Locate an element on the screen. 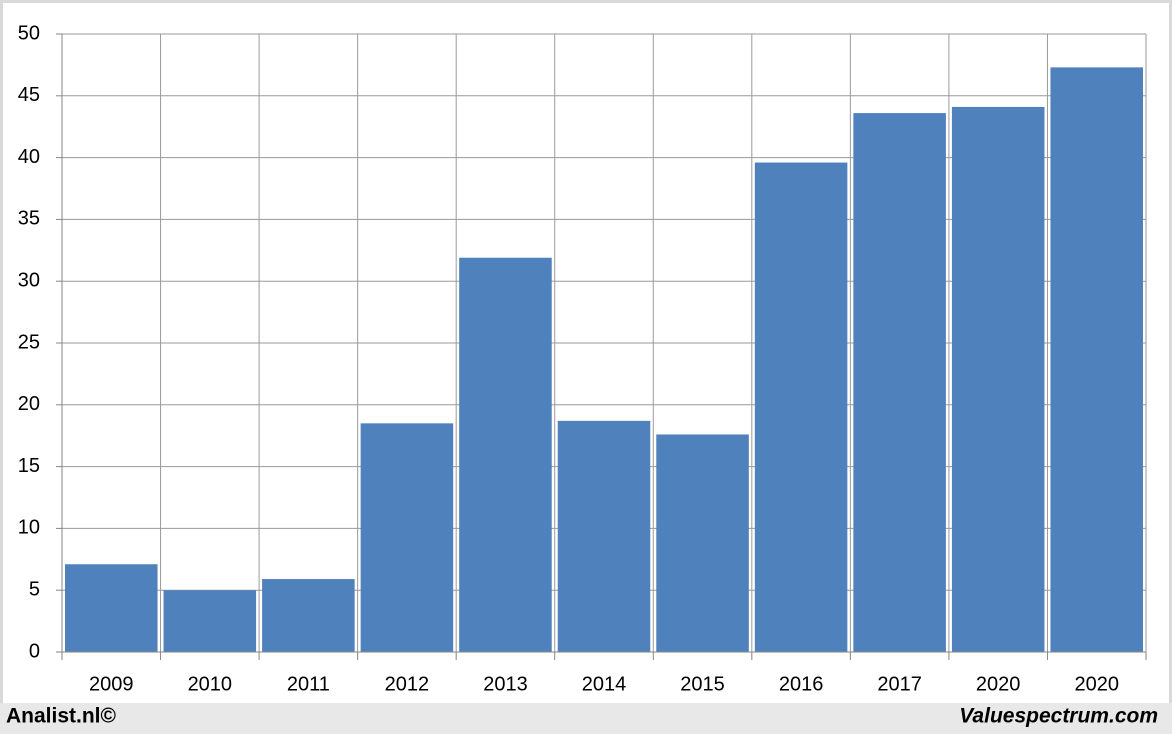  x-tick-label: 2009 is located at coordinates (111, 684).